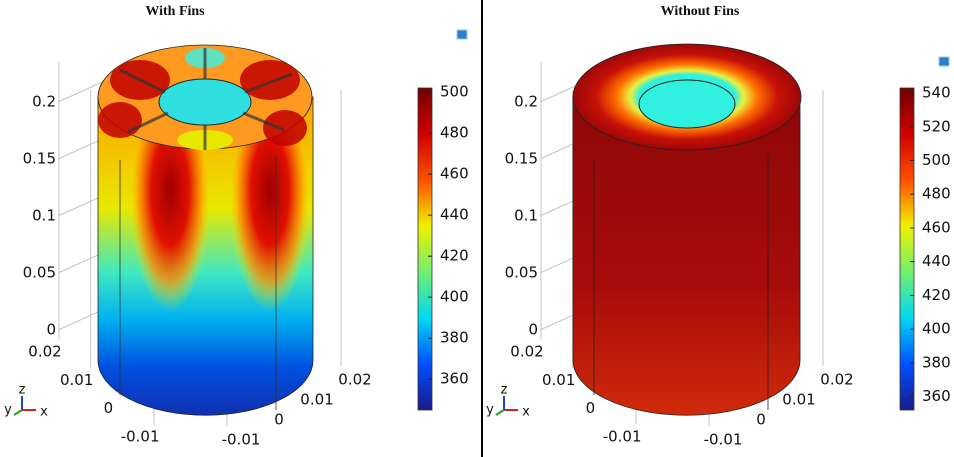 This screenshot has width=954, height=457. I want to click on colorbar-label: 520, so click(936, 126).